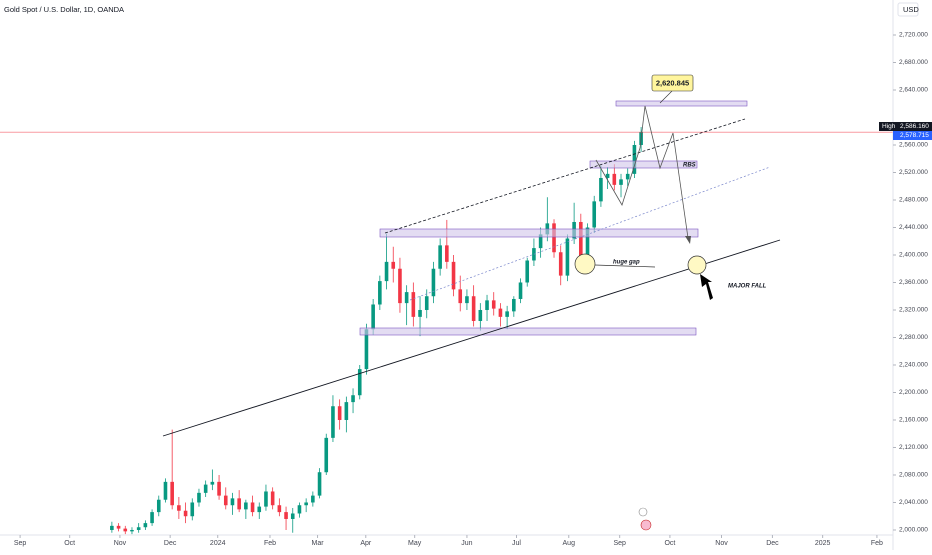  Describe the element at coordinates (913, 35) in the screenshot. I see `y-tick-label: 2,720.000` at that location.